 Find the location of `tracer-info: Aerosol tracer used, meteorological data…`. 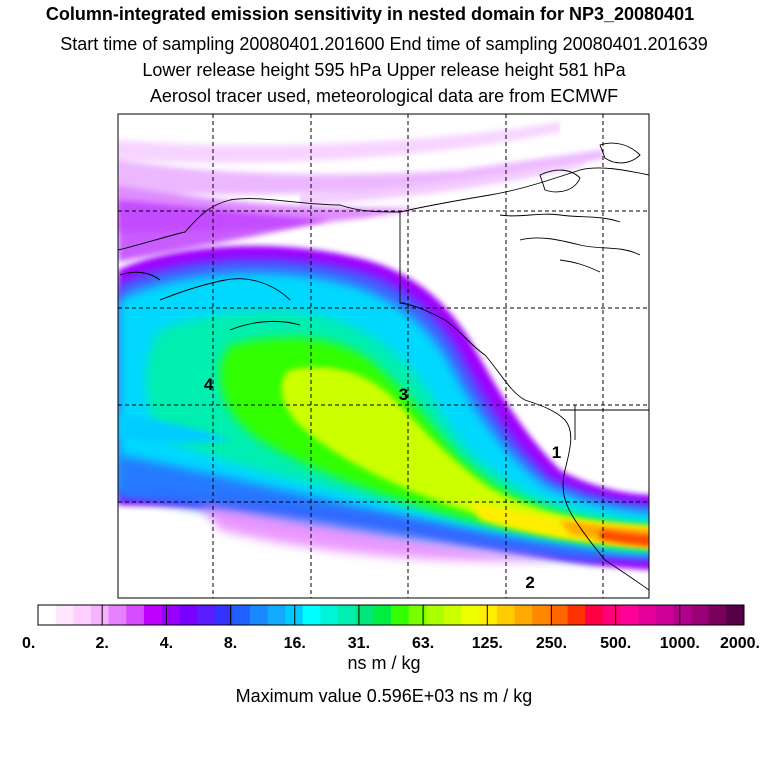

tracer-info: Aerosol tracer used, meteorological data… is located at coordinates (384, 96).